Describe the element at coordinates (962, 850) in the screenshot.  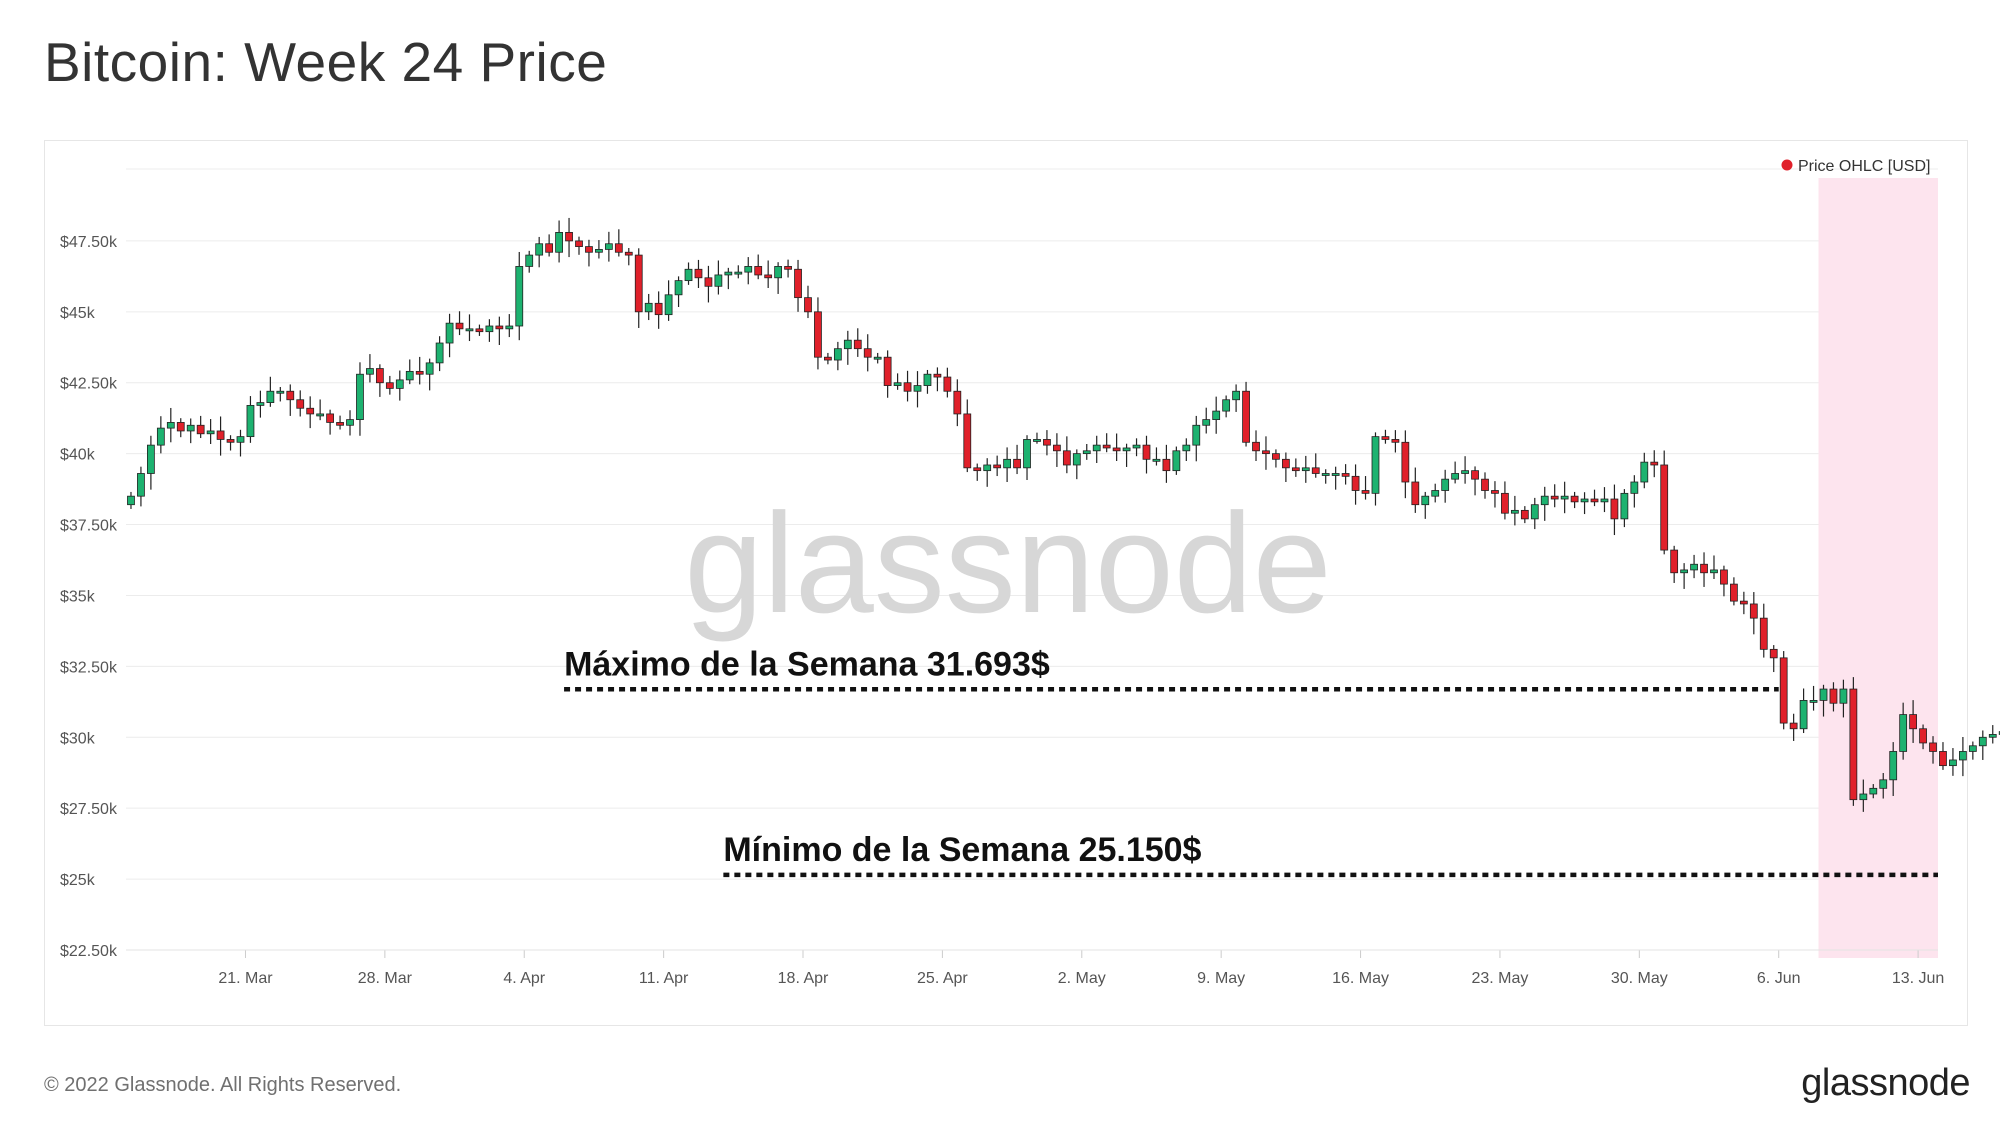
I see `annotation-label: Mínimo de la Semana 25.150$` at that location.